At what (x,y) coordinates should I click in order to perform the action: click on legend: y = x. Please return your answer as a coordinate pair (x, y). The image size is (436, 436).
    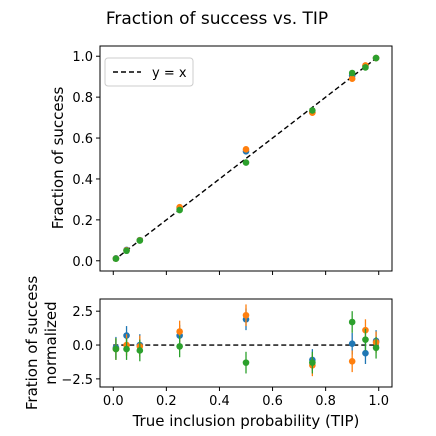
    Looking at the image, I should click on (149, 72).